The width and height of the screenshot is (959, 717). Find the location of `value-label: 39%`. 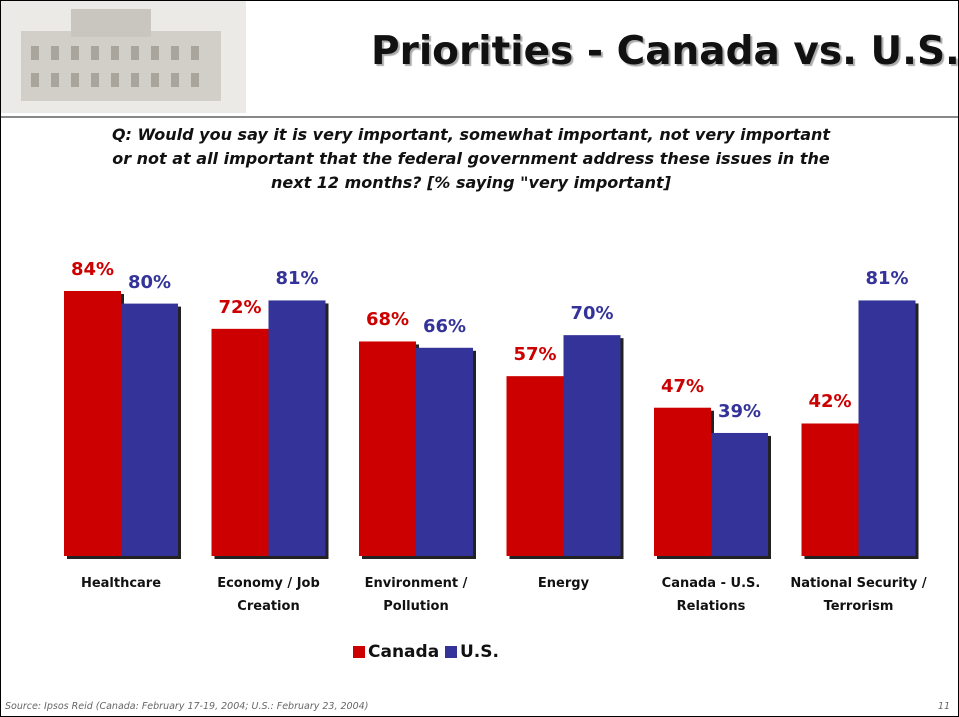

value-label: 39% is located at coordinates (739, 411).